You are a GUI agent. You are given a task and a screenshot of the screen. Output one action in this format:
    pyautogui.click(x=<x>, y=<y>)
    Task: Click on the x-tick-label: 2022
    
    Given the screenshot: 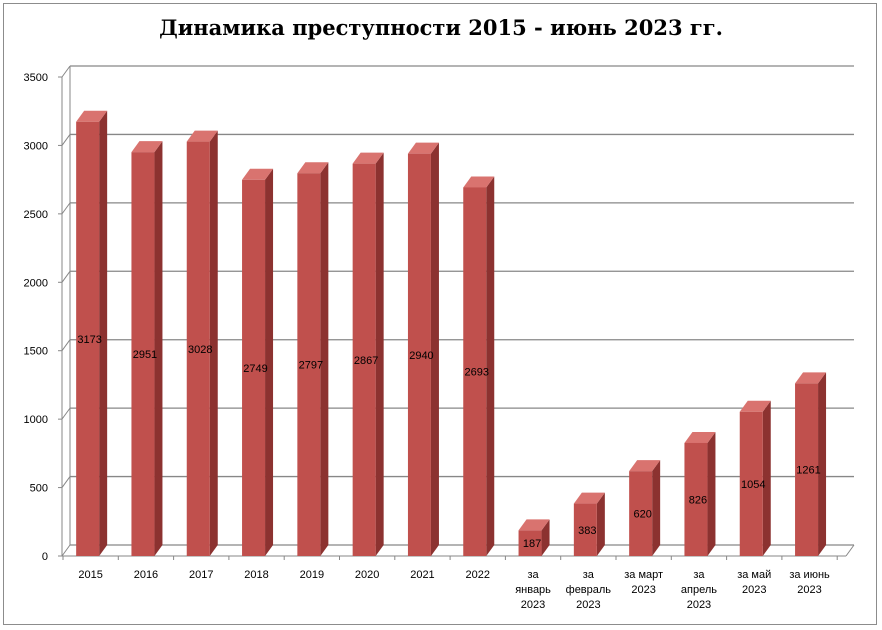 What is the action you would take?
    pyautogui.click(x=478, y=575)
    